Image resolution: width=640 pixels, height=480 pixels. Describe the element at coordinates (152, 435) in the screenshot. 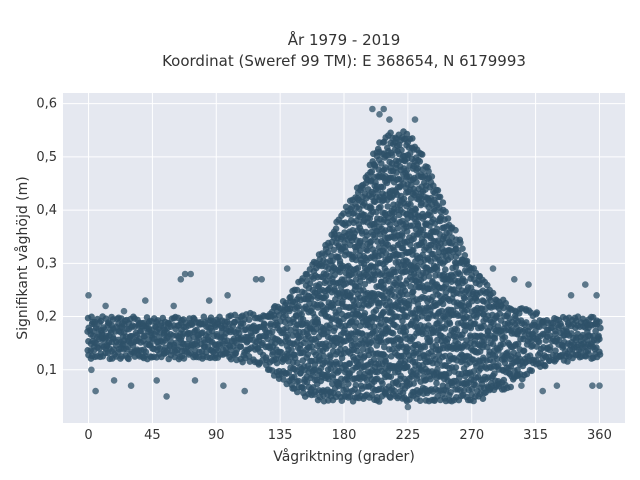

I see `x-tick-label: 45` at that location.